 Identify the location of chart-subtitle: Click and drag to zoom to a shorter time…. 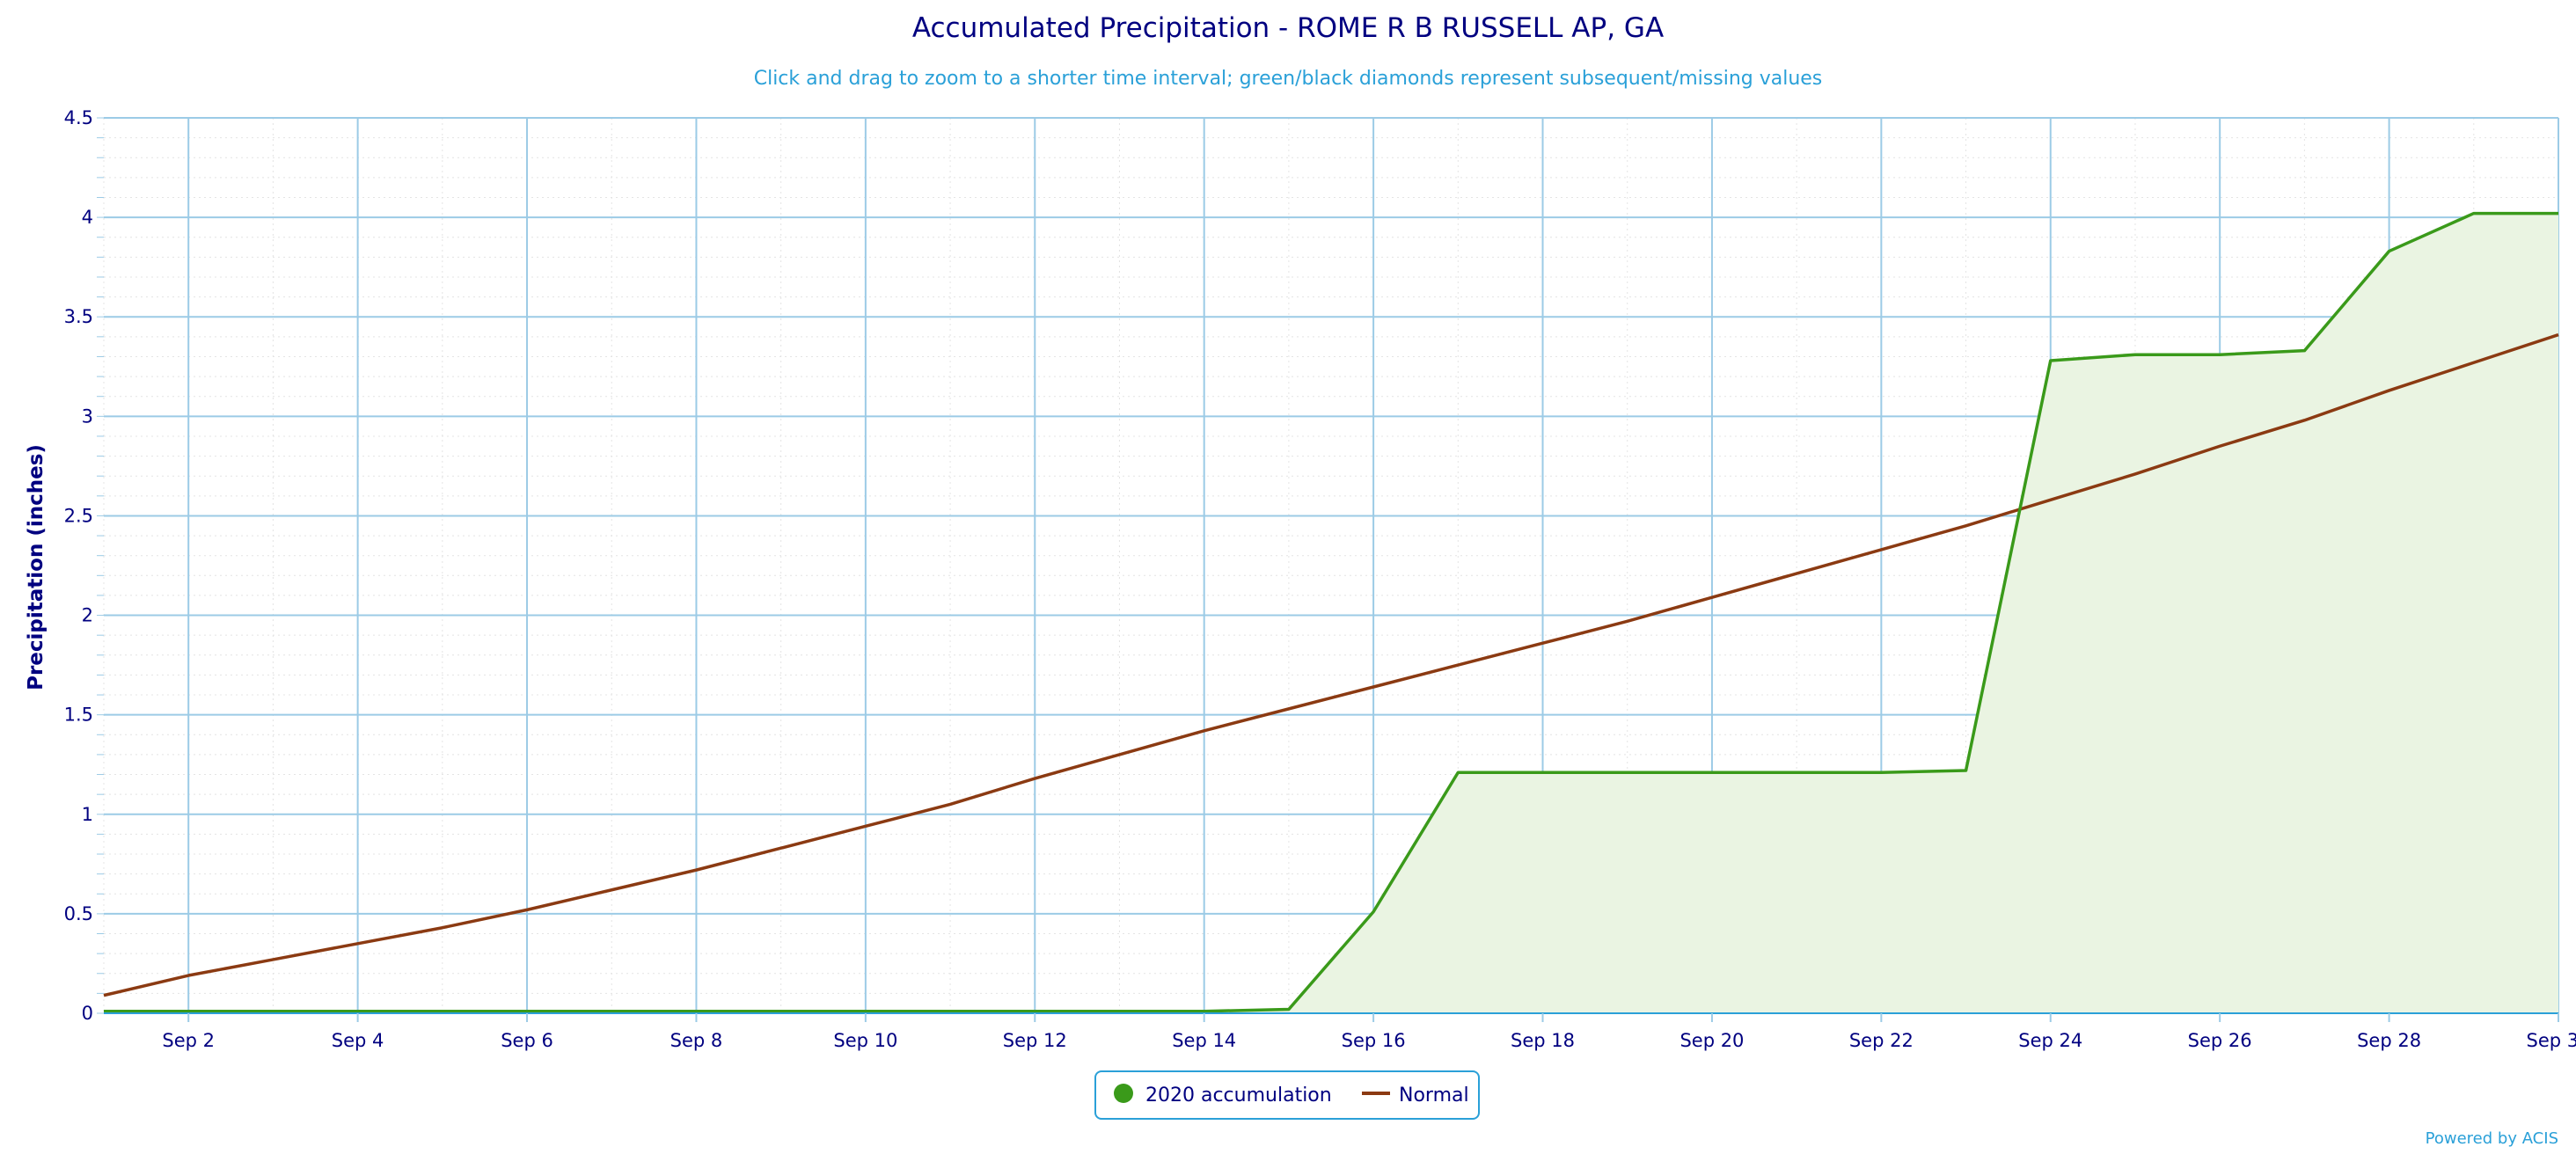
(1288, 79).